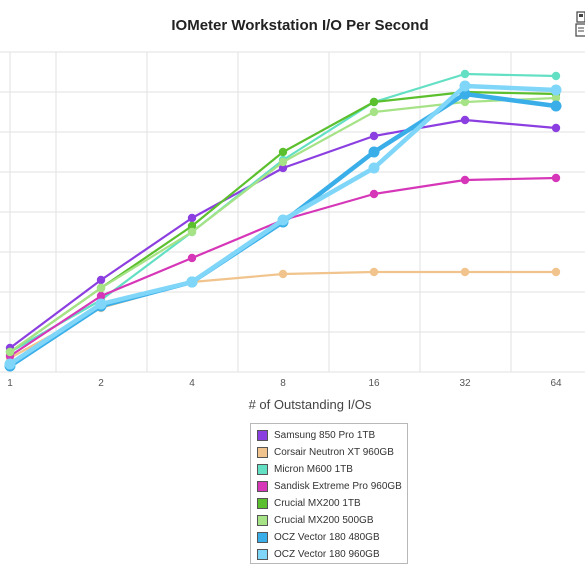 The image size is (585, 585). I want to click on x-tick-label: 32, so click(465, 383).